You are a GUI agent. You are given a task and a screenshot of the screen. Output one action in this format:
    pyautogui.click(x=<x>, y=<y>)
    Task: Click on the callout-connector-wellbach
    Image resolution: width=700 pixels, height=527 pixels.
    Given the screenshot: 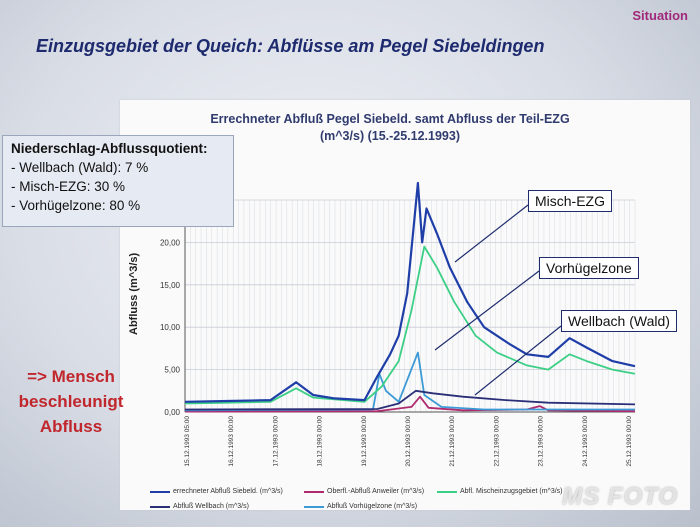 What is the action you would take?
    pyautogui.click(x=518, y=360)
    